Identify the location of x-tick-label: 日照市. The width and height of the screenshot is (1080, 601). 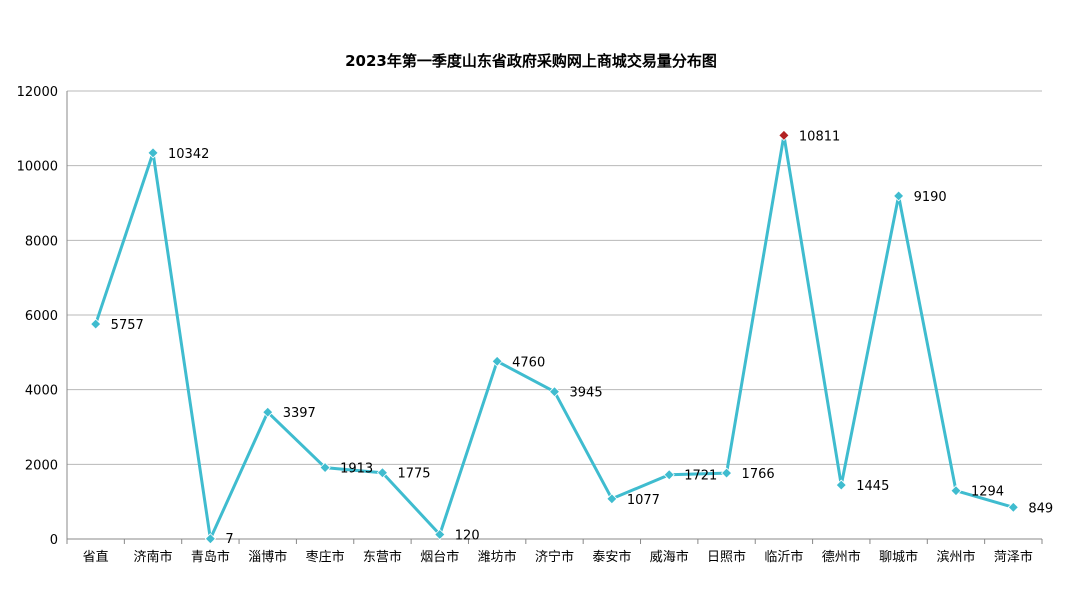
(726, 557).